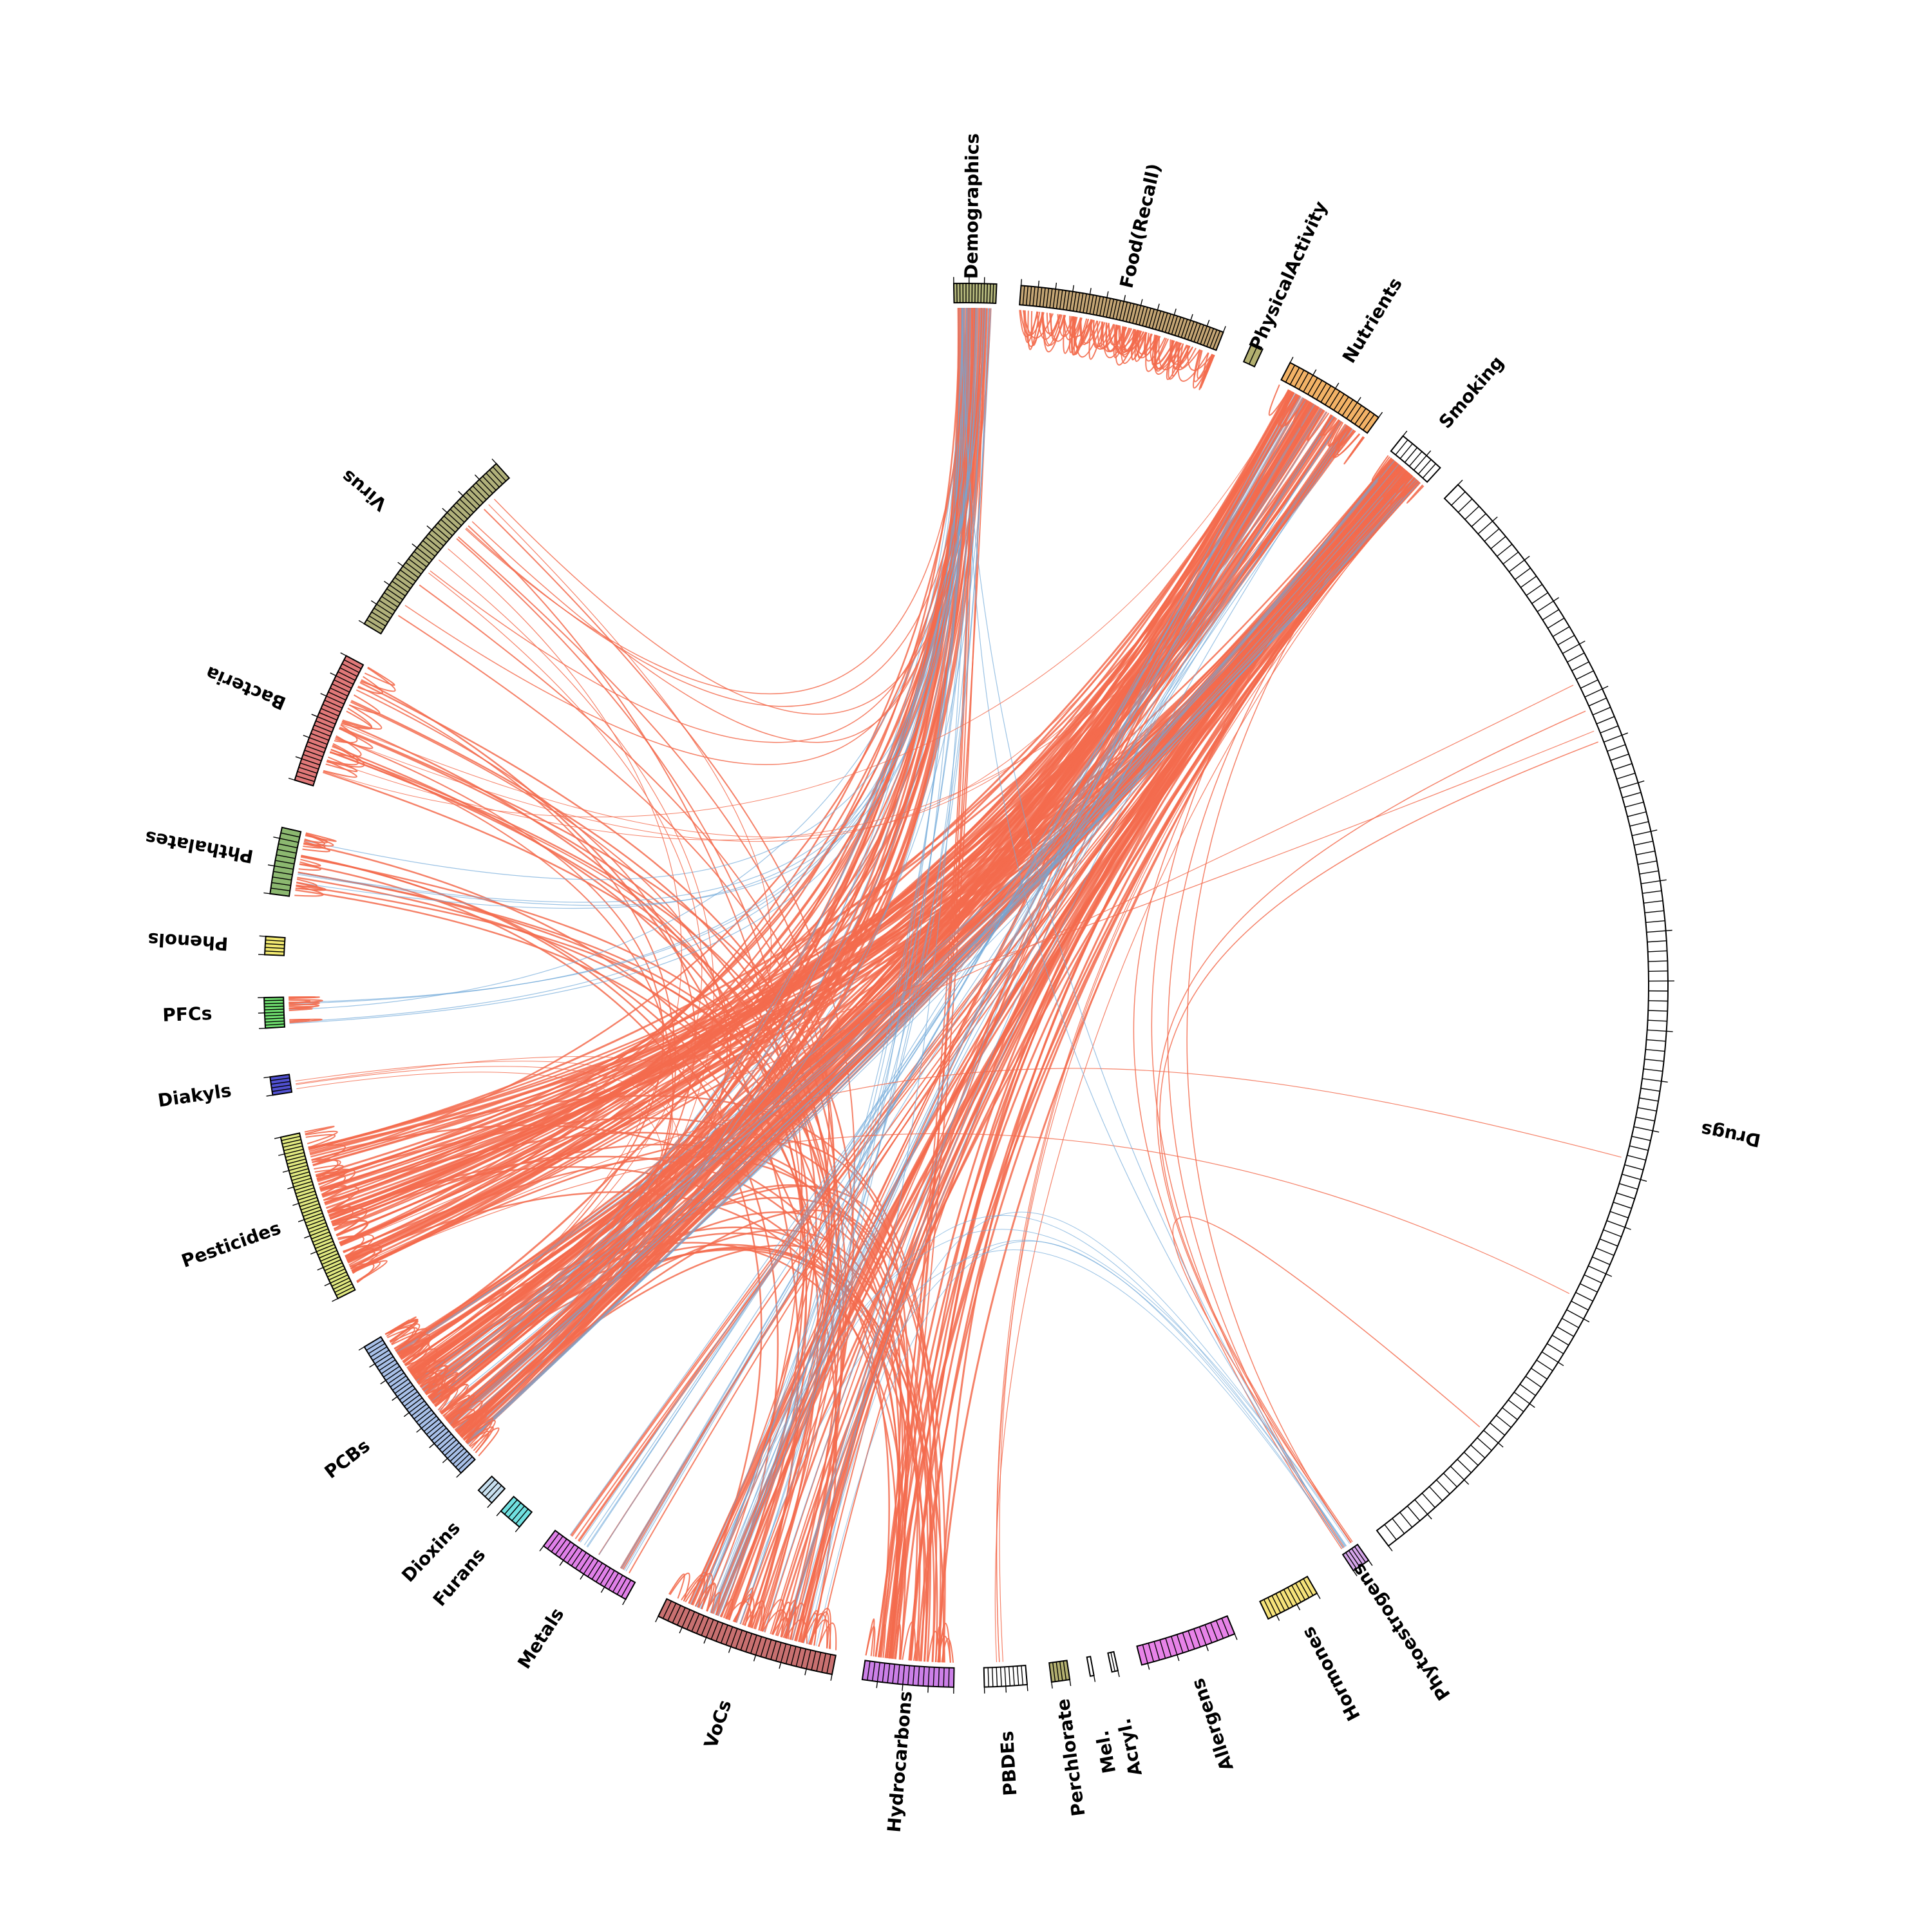 This screenshot has height=1932, width=1932. I want to click on segment-furans, so click(516, 1512).